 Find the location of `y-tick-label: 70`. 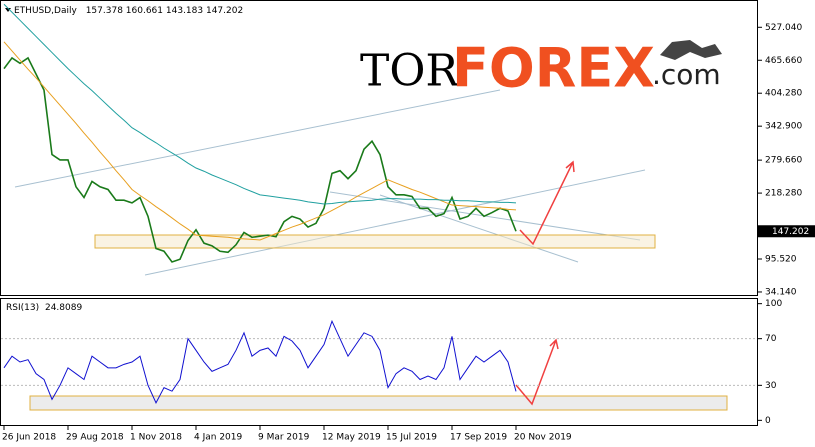

y-tick-label: 70 is located at coordinates (771, 339).